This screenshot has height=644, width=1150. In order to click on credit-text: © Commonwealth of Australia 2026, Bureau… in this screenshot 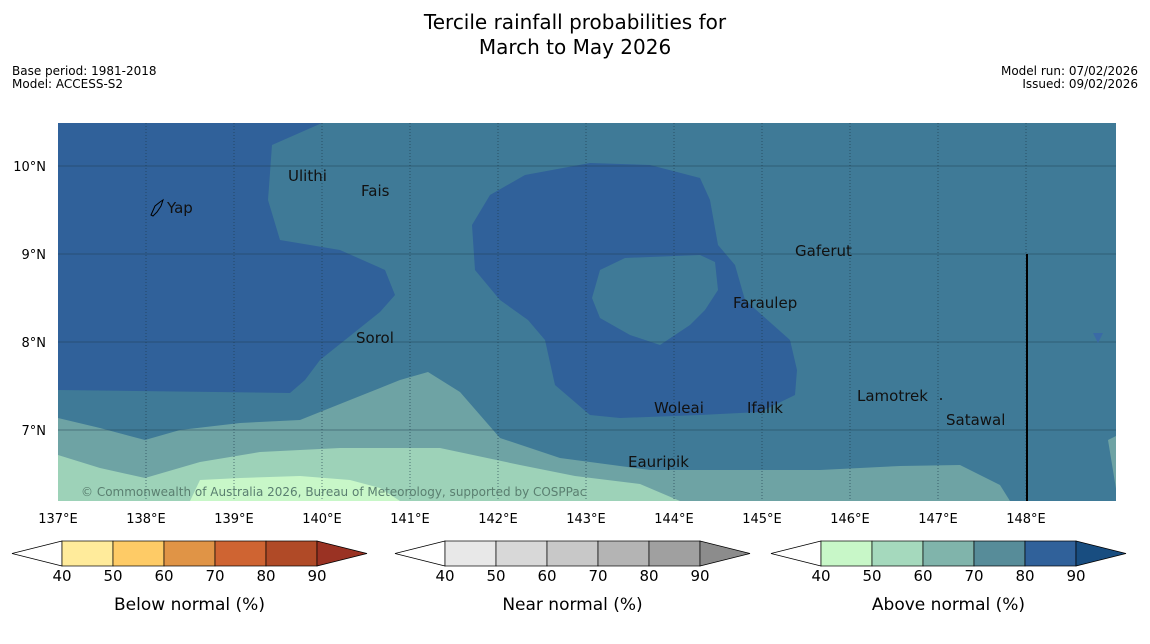, I will do `click(333, 492)`.